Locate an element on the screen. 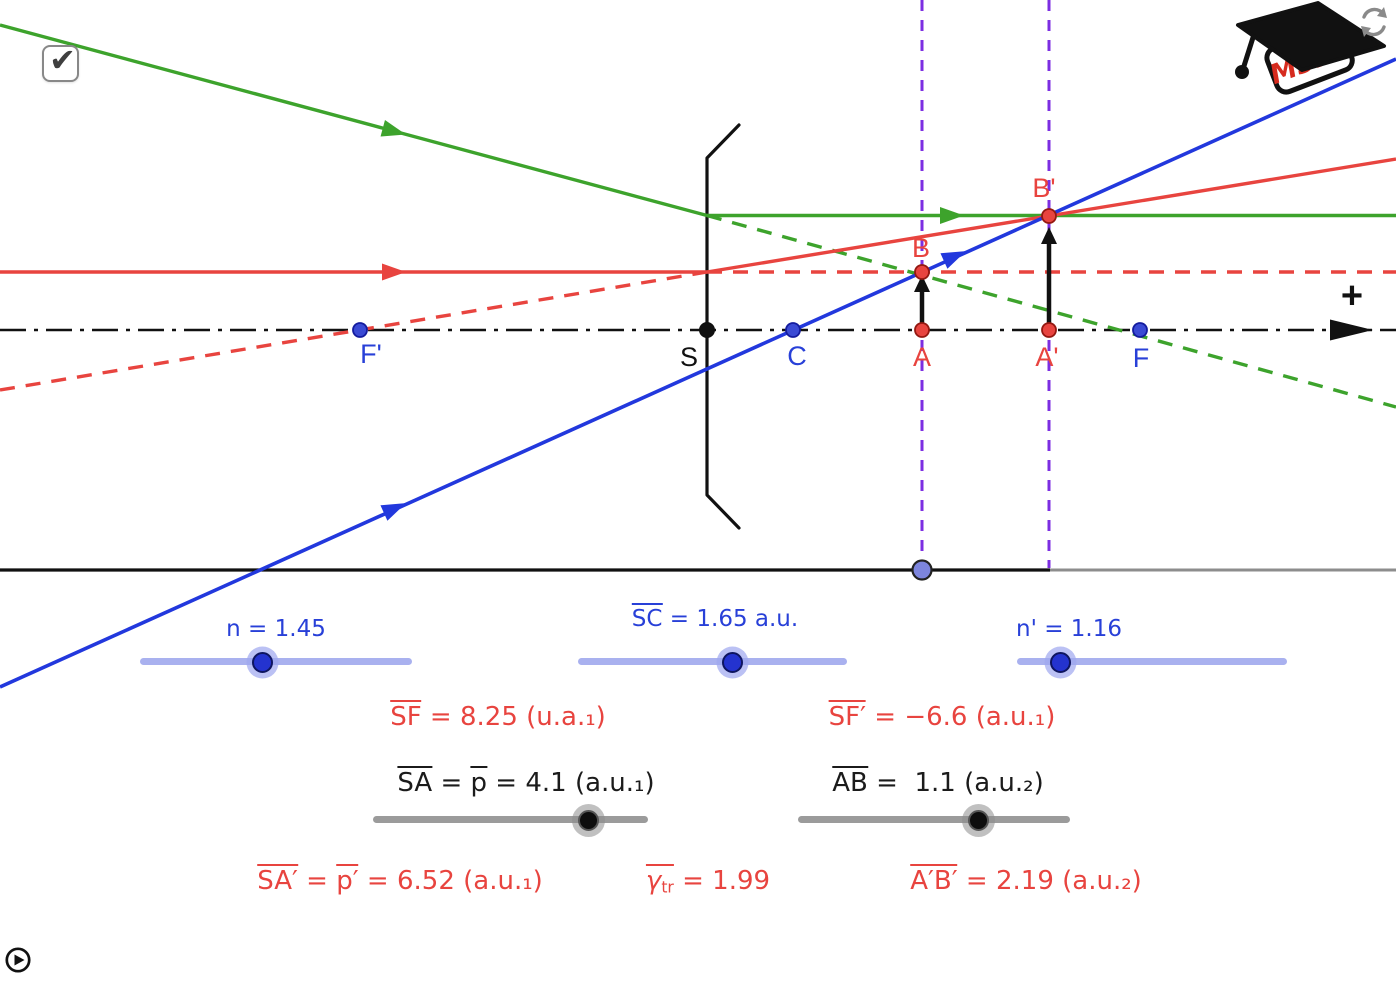  ground-slider-point is located at coordinates (922, 570).